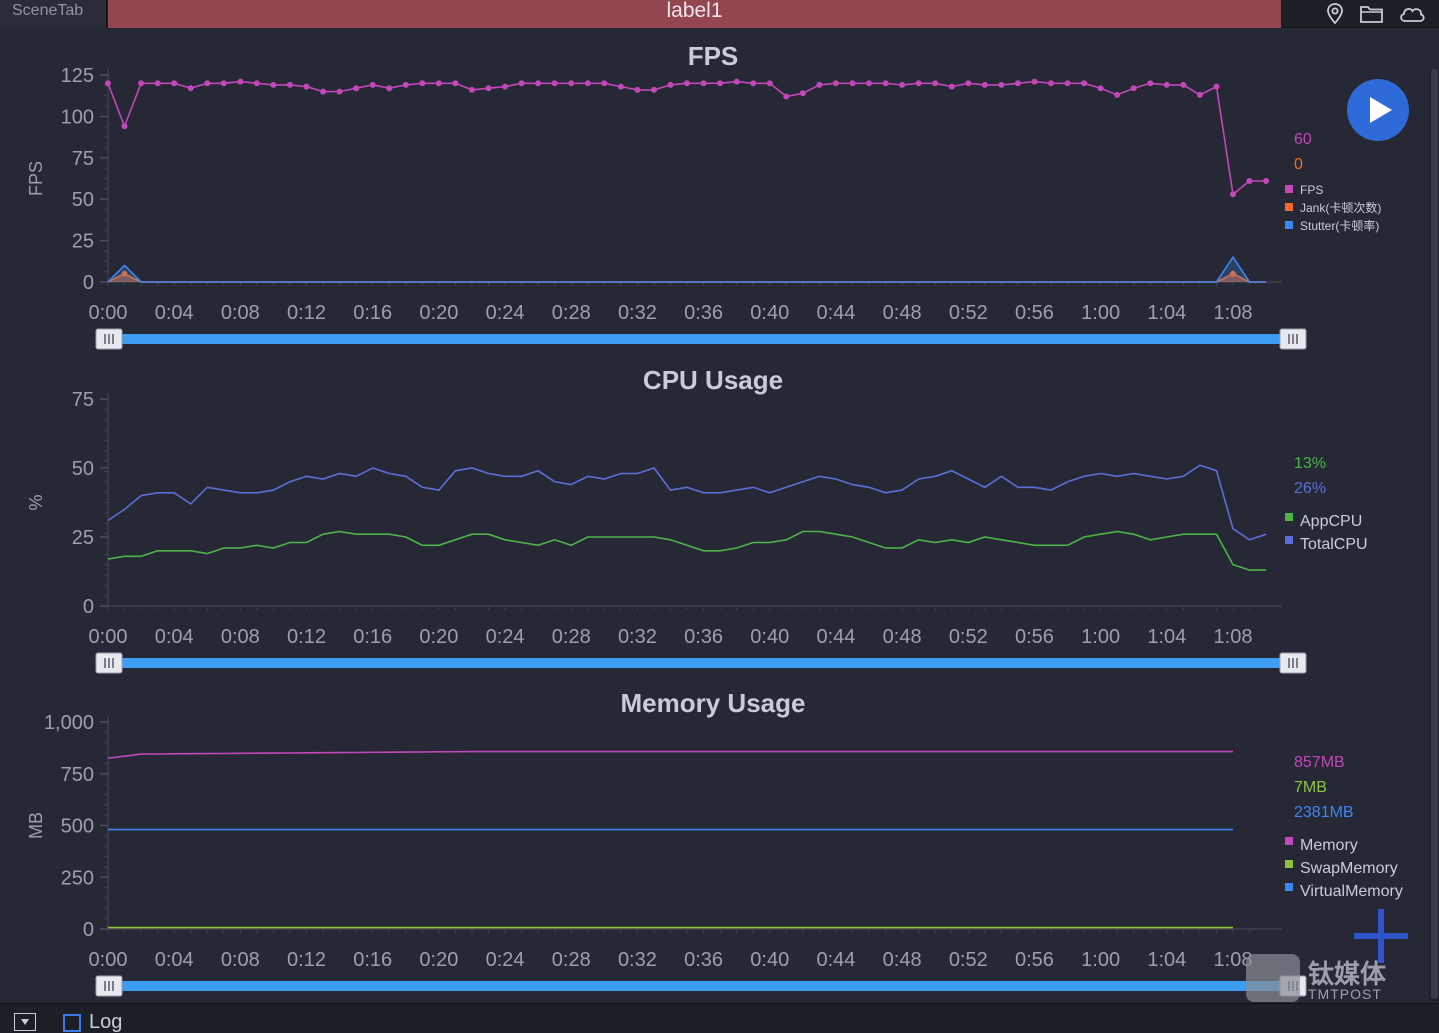 The height and width of the screenshot is (1033, 1439). What do you see at coordinates (1303, 139) in the screenshot?
I see `current-value: 60` at bounding box center [1303, 139].